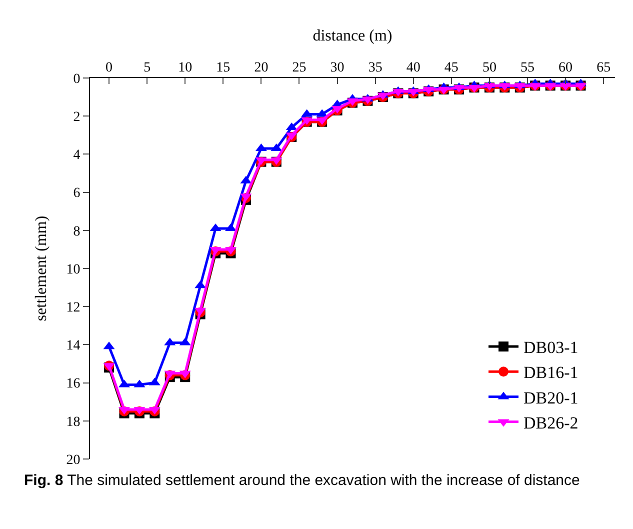 This screenshot has width=633, height=529. Describe the element at coordinates (76, 232) in the screenshot. I see `y-tick-label: 8` at that location.